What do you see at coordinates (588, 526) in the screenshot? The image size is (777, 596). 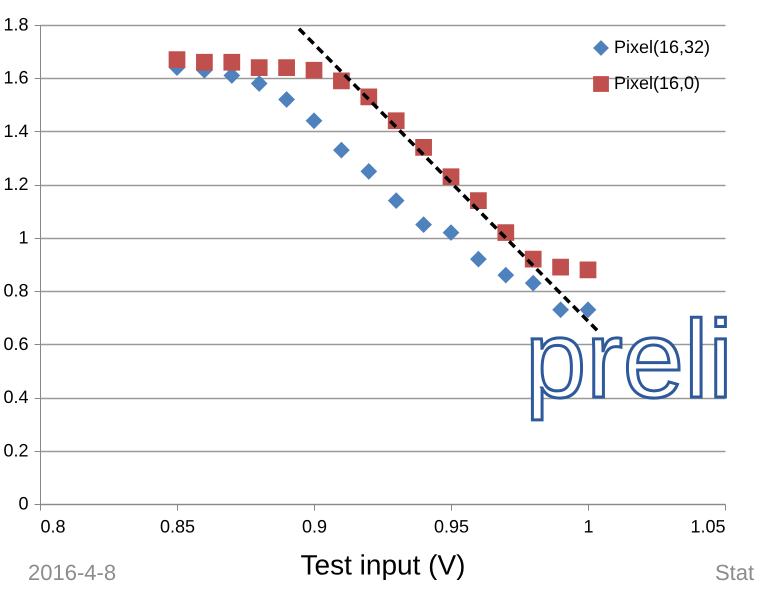 I see `x-tick-label: 1` at bounding box center [588, 526].